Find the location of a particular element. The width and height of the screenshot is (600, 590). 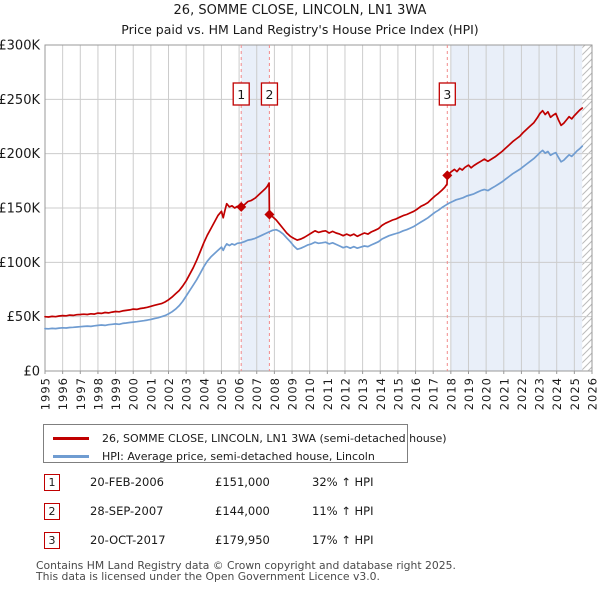

sale-3-vs-hpi: 17% ↑ HPI is located at coordinates (343, 540).